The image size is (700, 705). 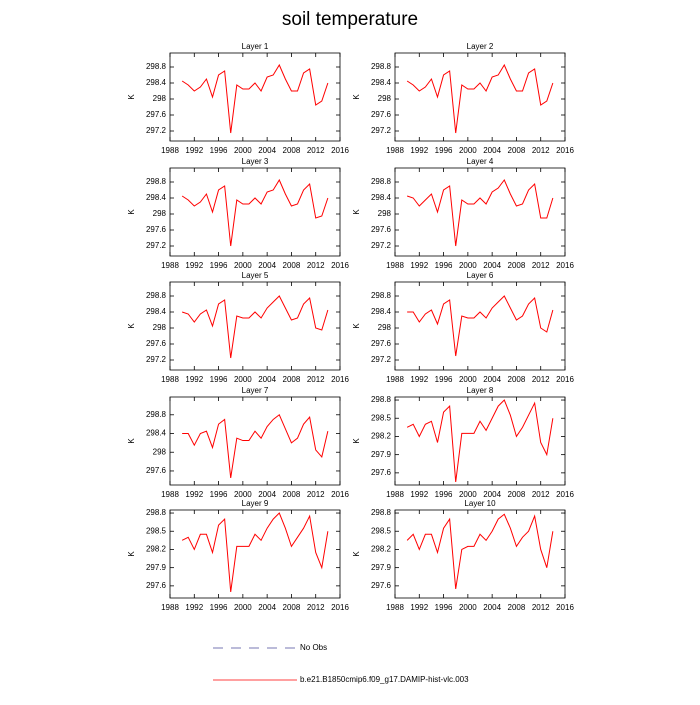 What do you see at coordinates (255, 503) in the screenshot?
I see `subplot-title: Layer 9` at bounding box center [255, 503].